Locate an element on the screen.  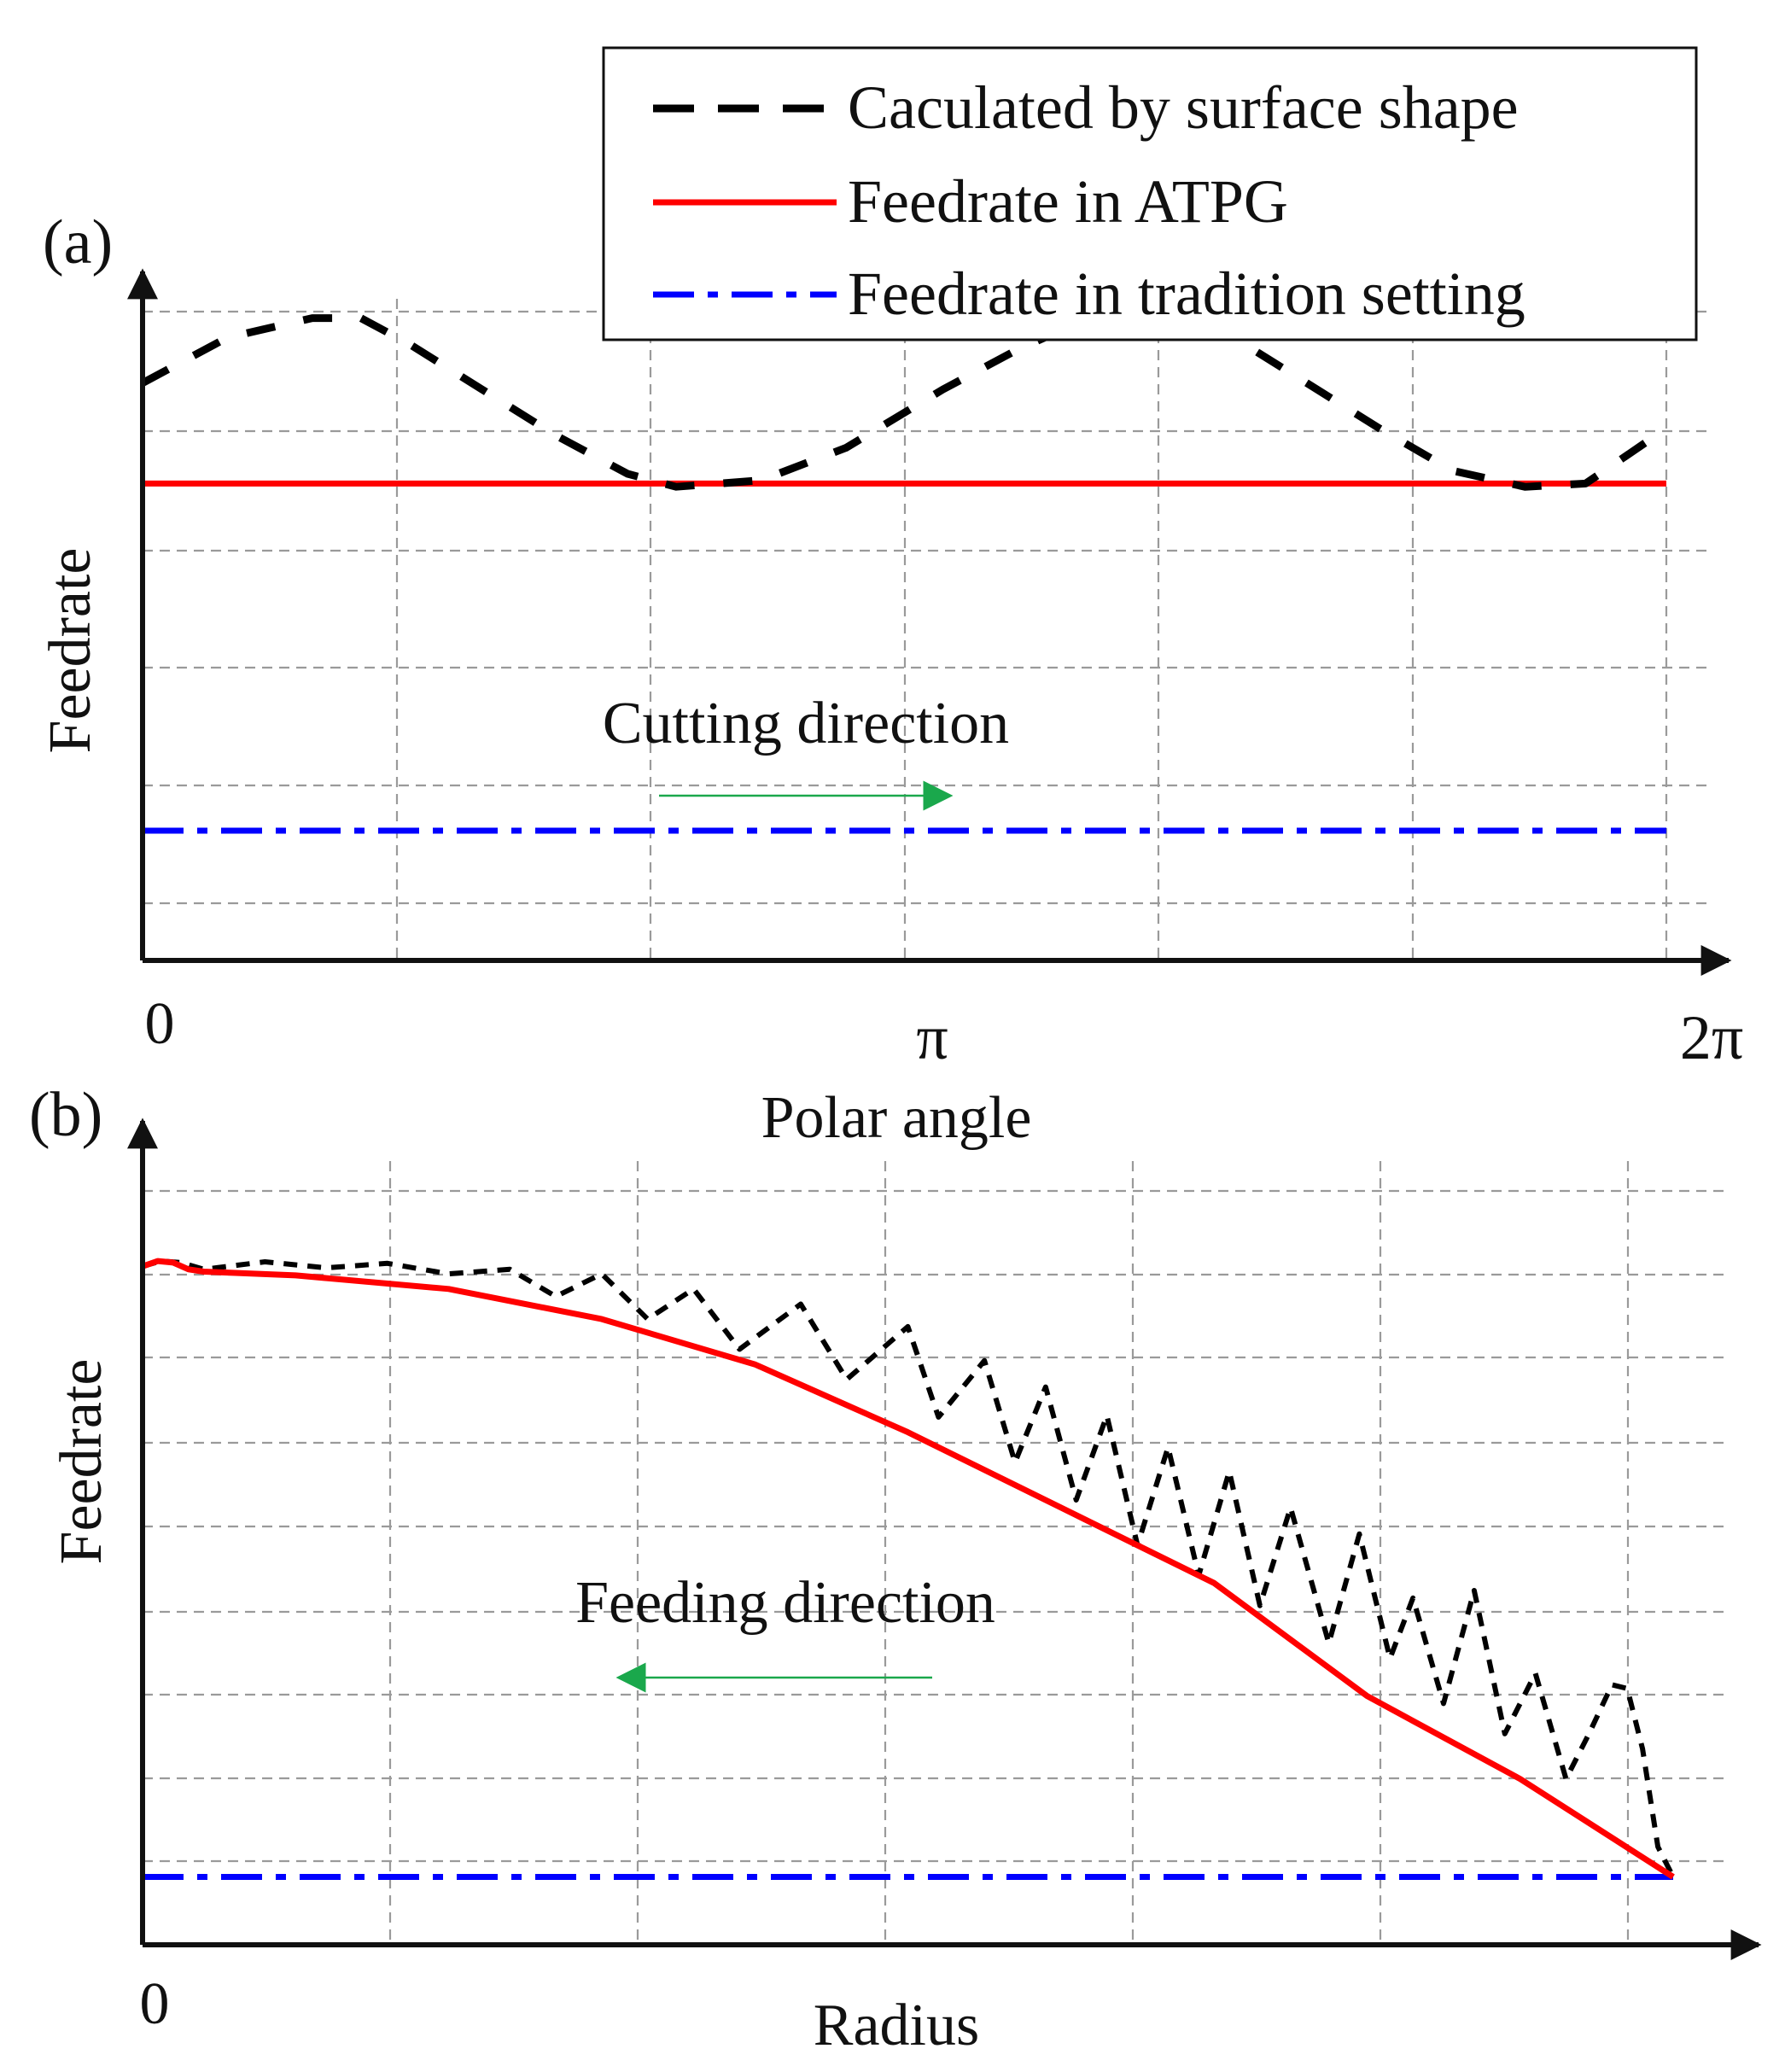
panel-b-label: (b) is located at coordinates (65, 1115).